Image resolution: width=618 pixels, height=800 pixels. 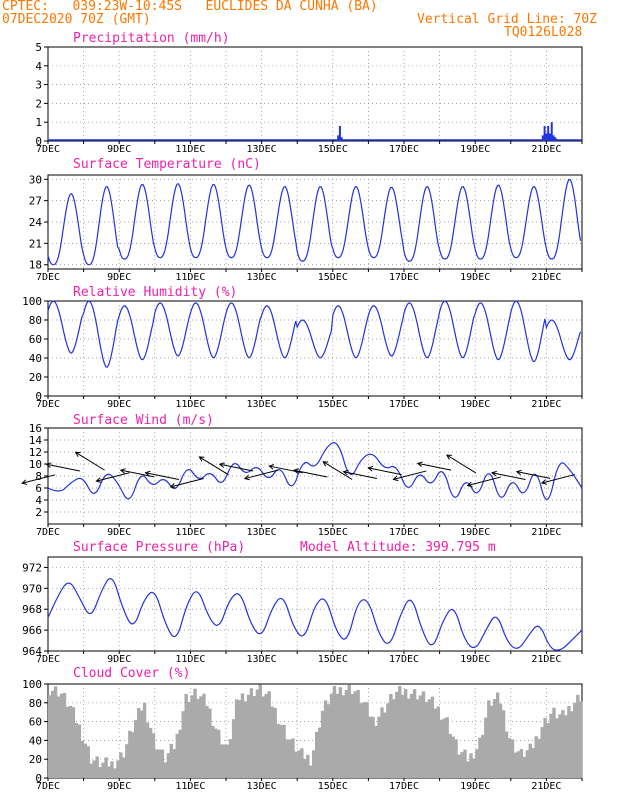 I want to click on y-tick-label: 966, so click(x=32, y=630).